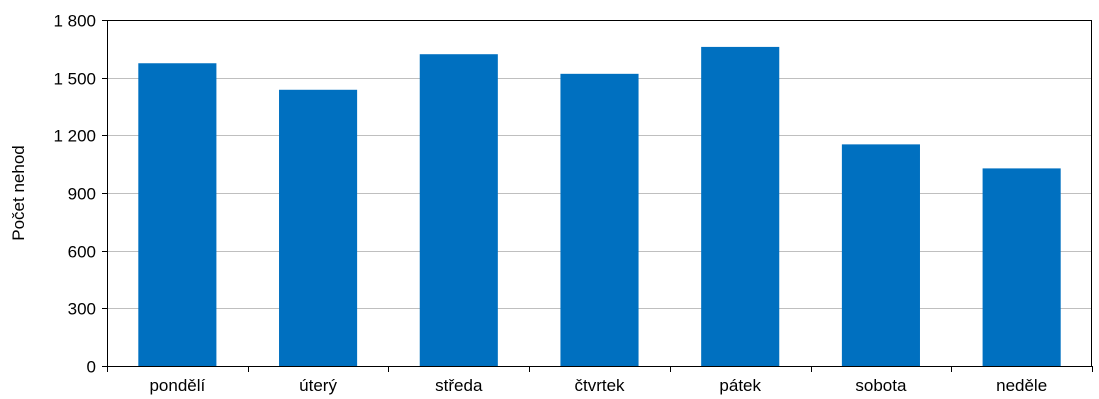 This screenshot has width=1099, height=399. Describe the element at coordinates (881, 385) in the screenshot. I see `x-tick-label: sobota` at that location.